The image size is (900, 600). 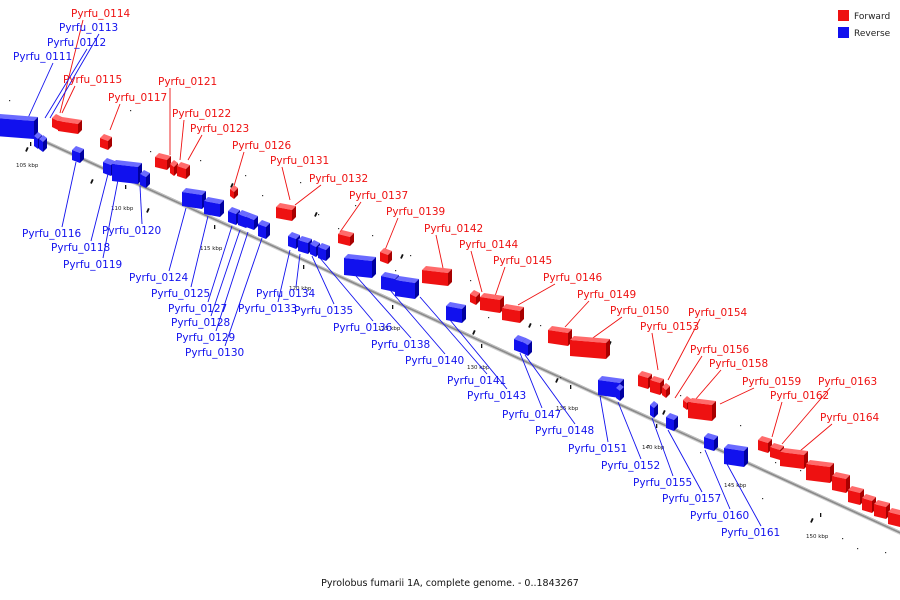 I want to click on scale-label: 135 kbp, so click(x=567, y=409).